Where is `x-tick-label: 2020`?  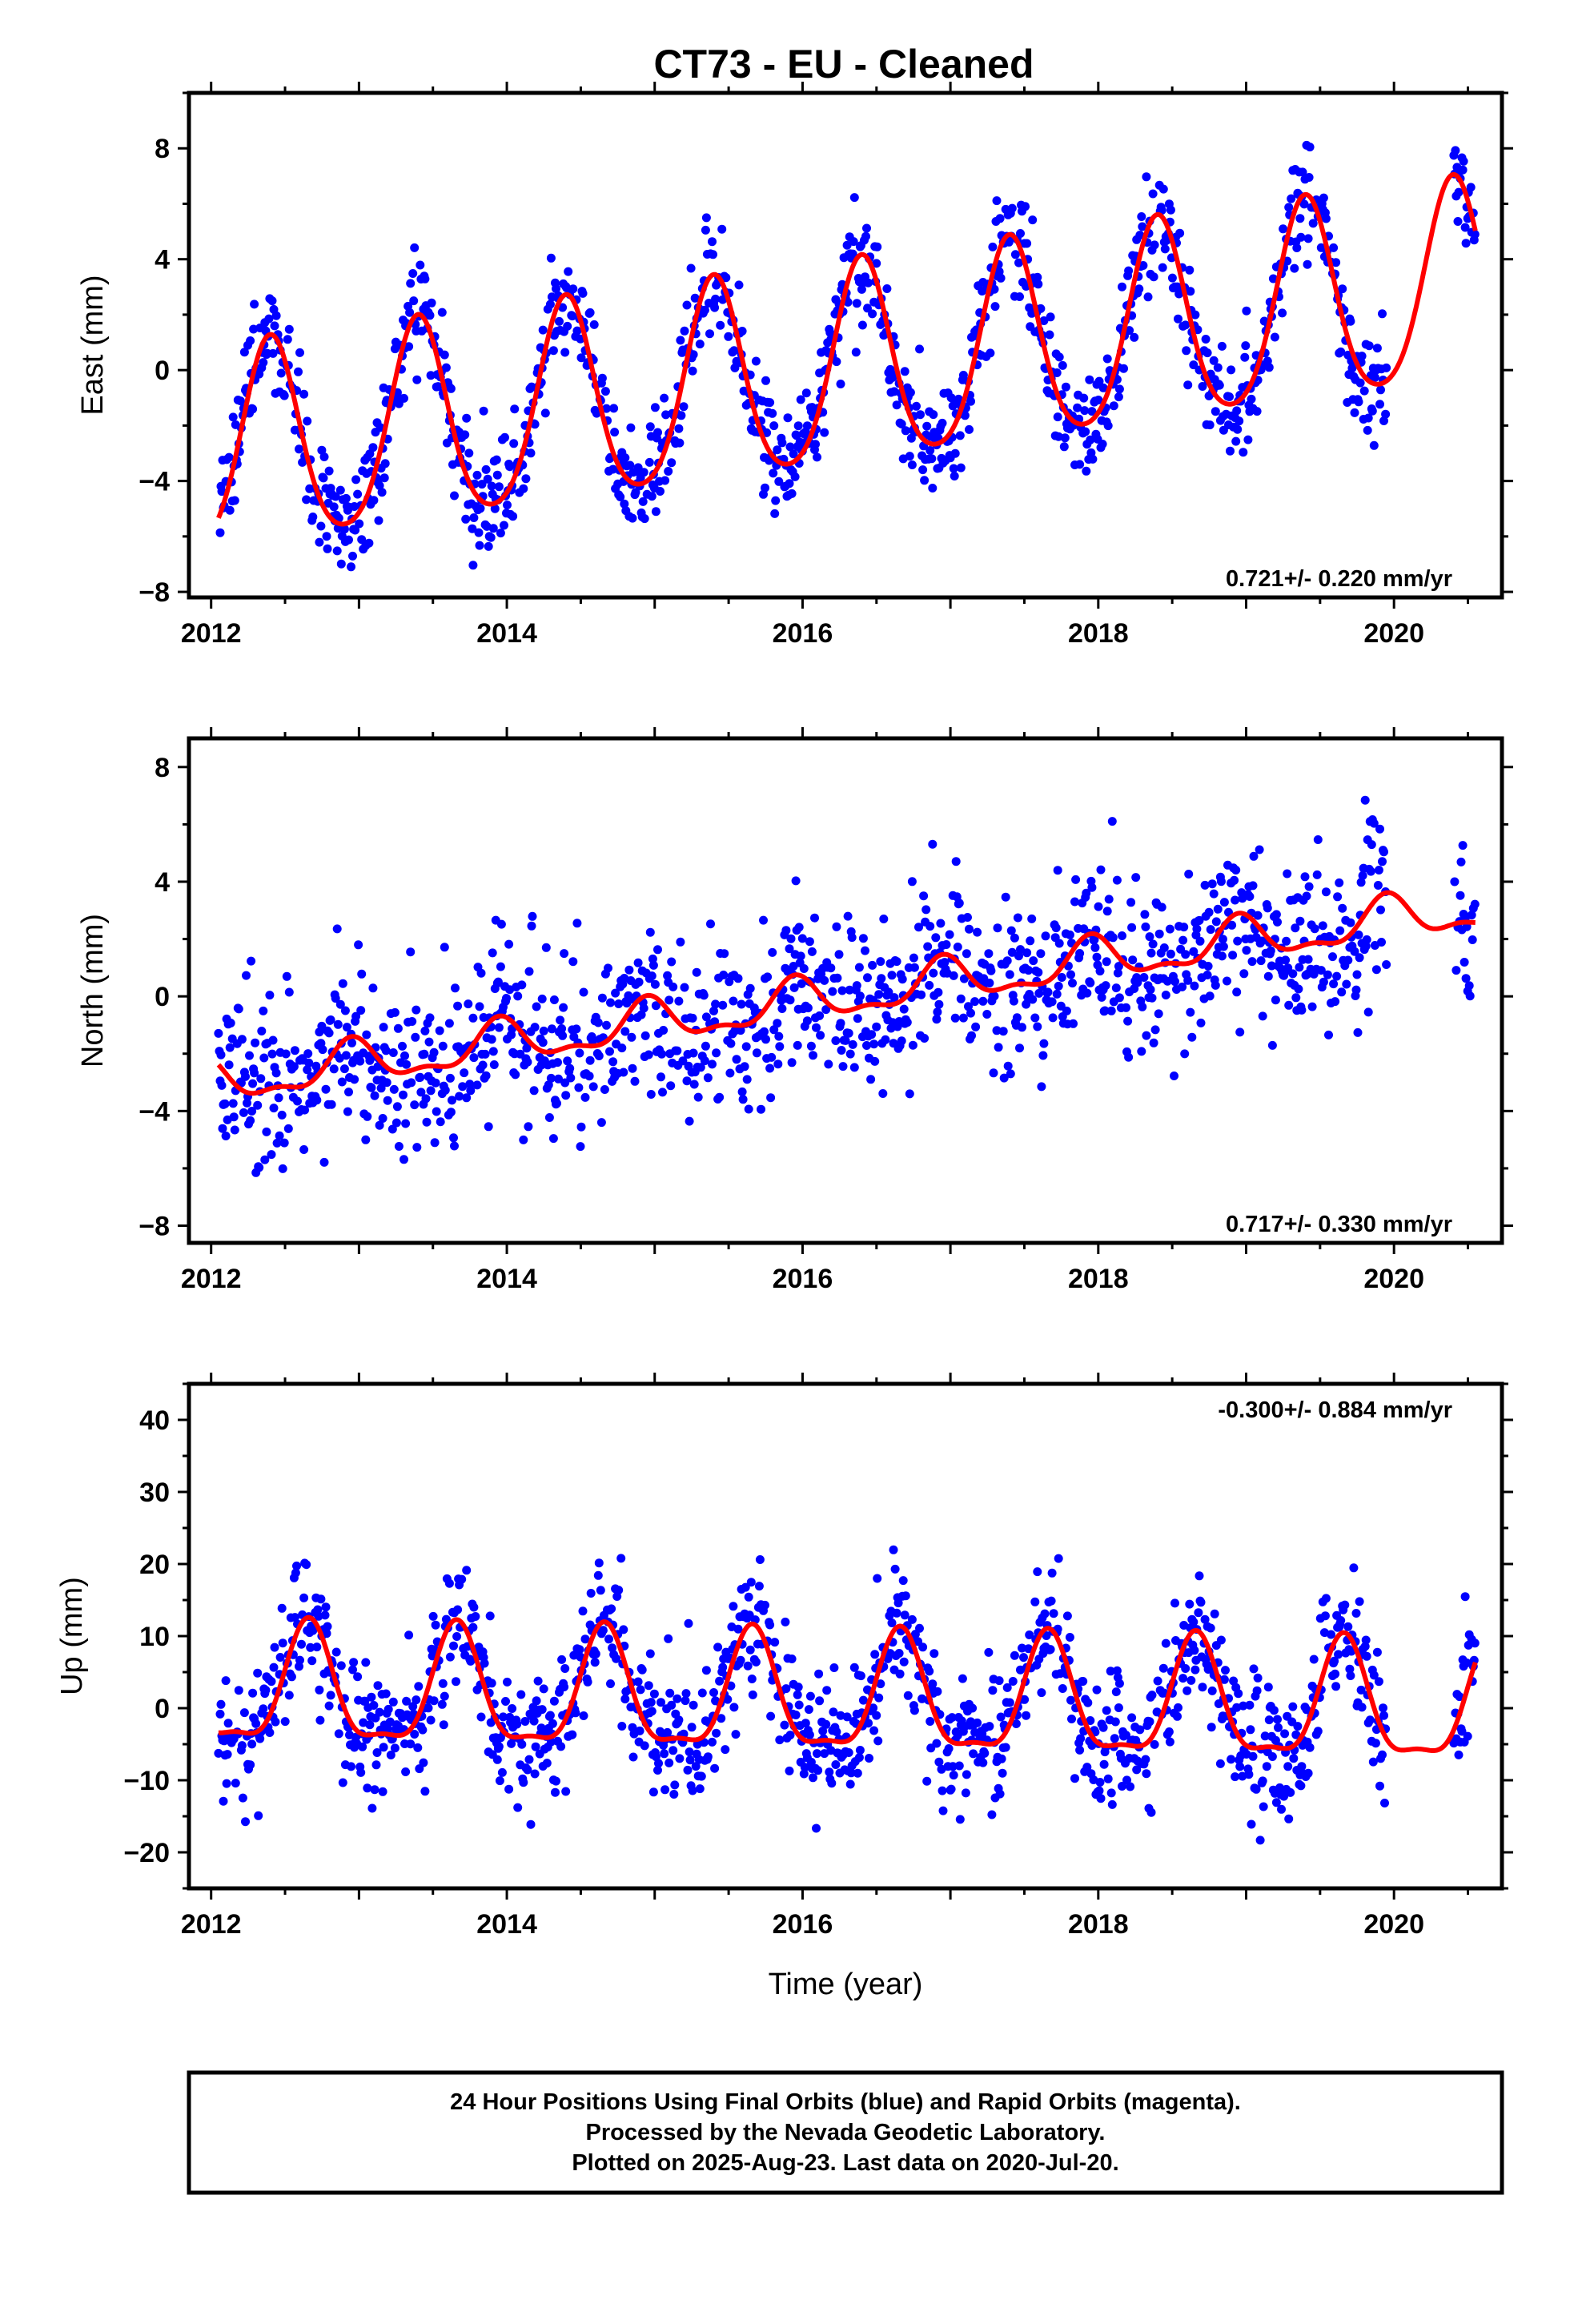
x-tick-label: 2020 is located at coordinates (1393, 633).